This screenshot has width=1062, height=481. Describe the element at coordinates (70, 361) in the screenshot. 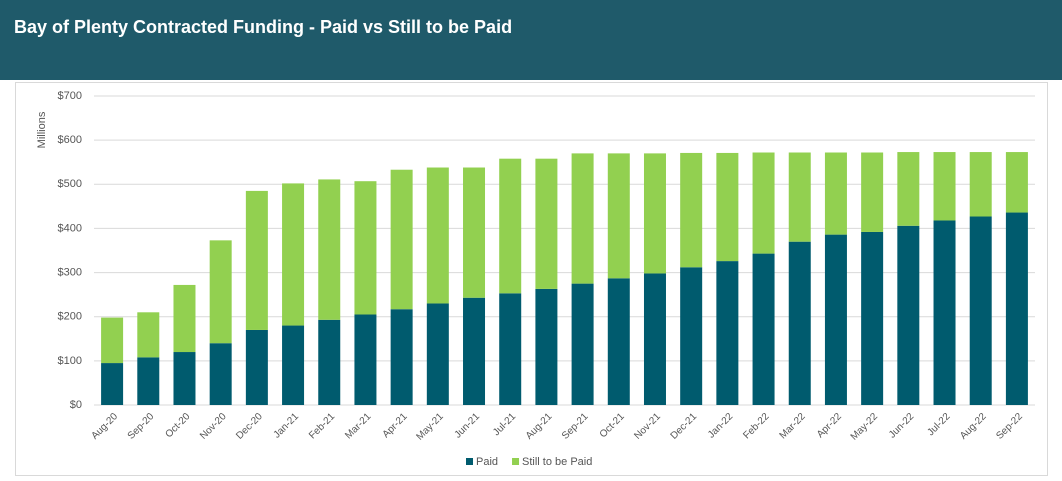

I see `y-tick-label: $100` at that location.